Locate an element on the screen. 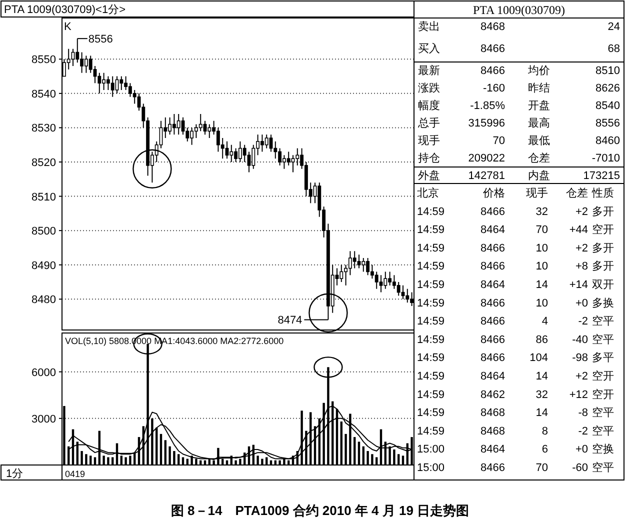  text: -7010 is located at coordinates (606, 158).